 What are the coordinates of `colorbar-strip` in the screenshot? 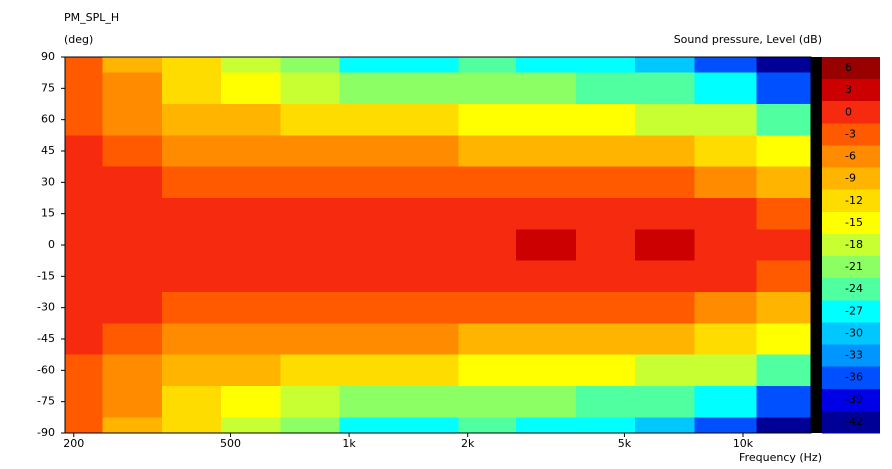 It's located at (816, 245).